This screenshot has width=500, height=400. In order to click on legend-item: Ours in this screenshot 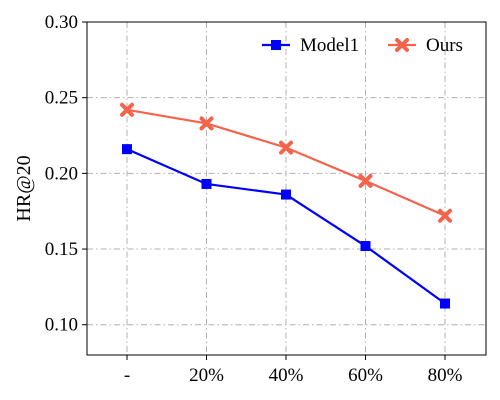, I will do `click(425, 45)`.